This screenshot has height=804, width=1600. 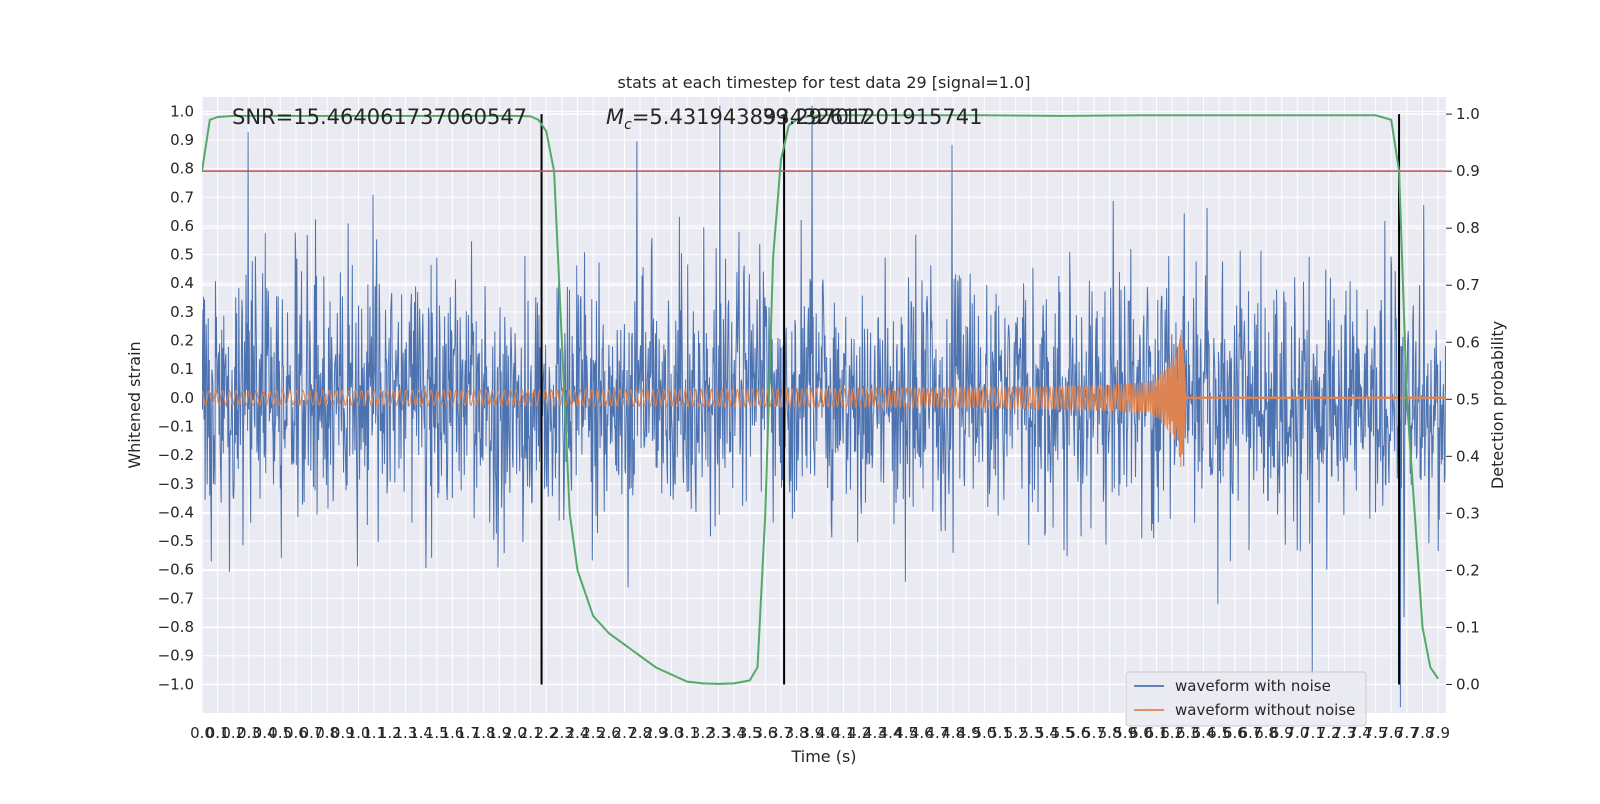 I want to click on mc-value: =5.431943893432617, so click(x=751, y=117).